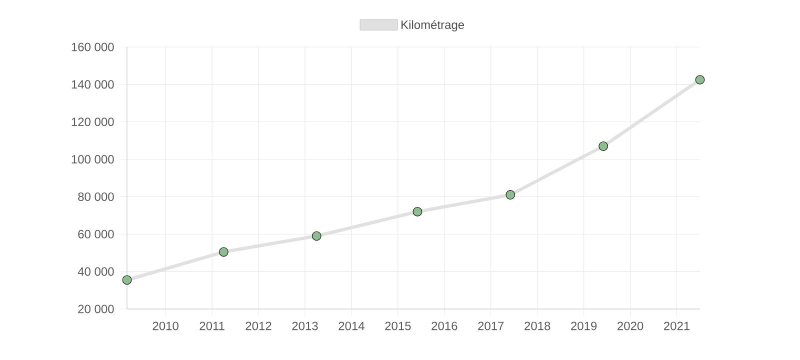  What do you see at coordinates (93, 122) in the screenshot?
I see `y-tick-label: 120 000` at bounding box center [93, 122].